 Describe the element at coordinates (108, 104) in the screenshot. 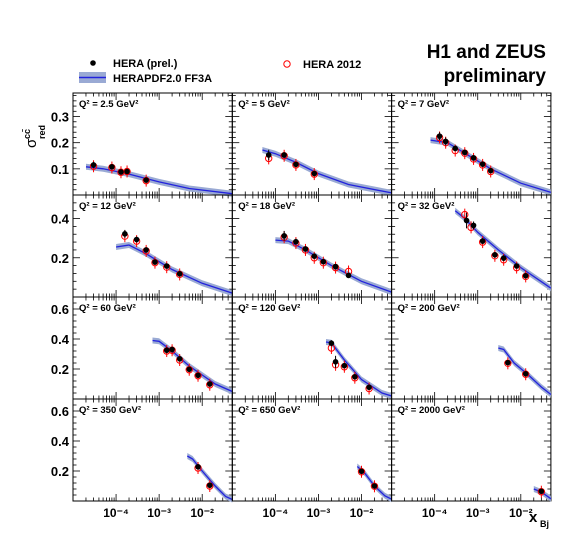

I see `panel-q2-label: Q² = 2.5 GeV²` at that location.